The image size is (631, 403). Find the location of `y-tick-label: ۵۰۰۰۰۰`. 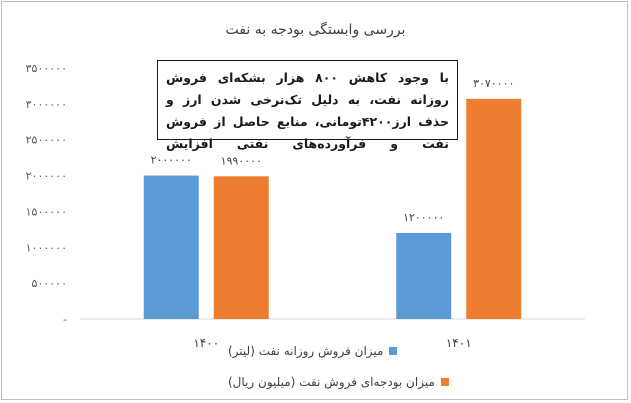

y-tick-label: ۵۰۰۰۰۰ is located at coordinates (49, 283).